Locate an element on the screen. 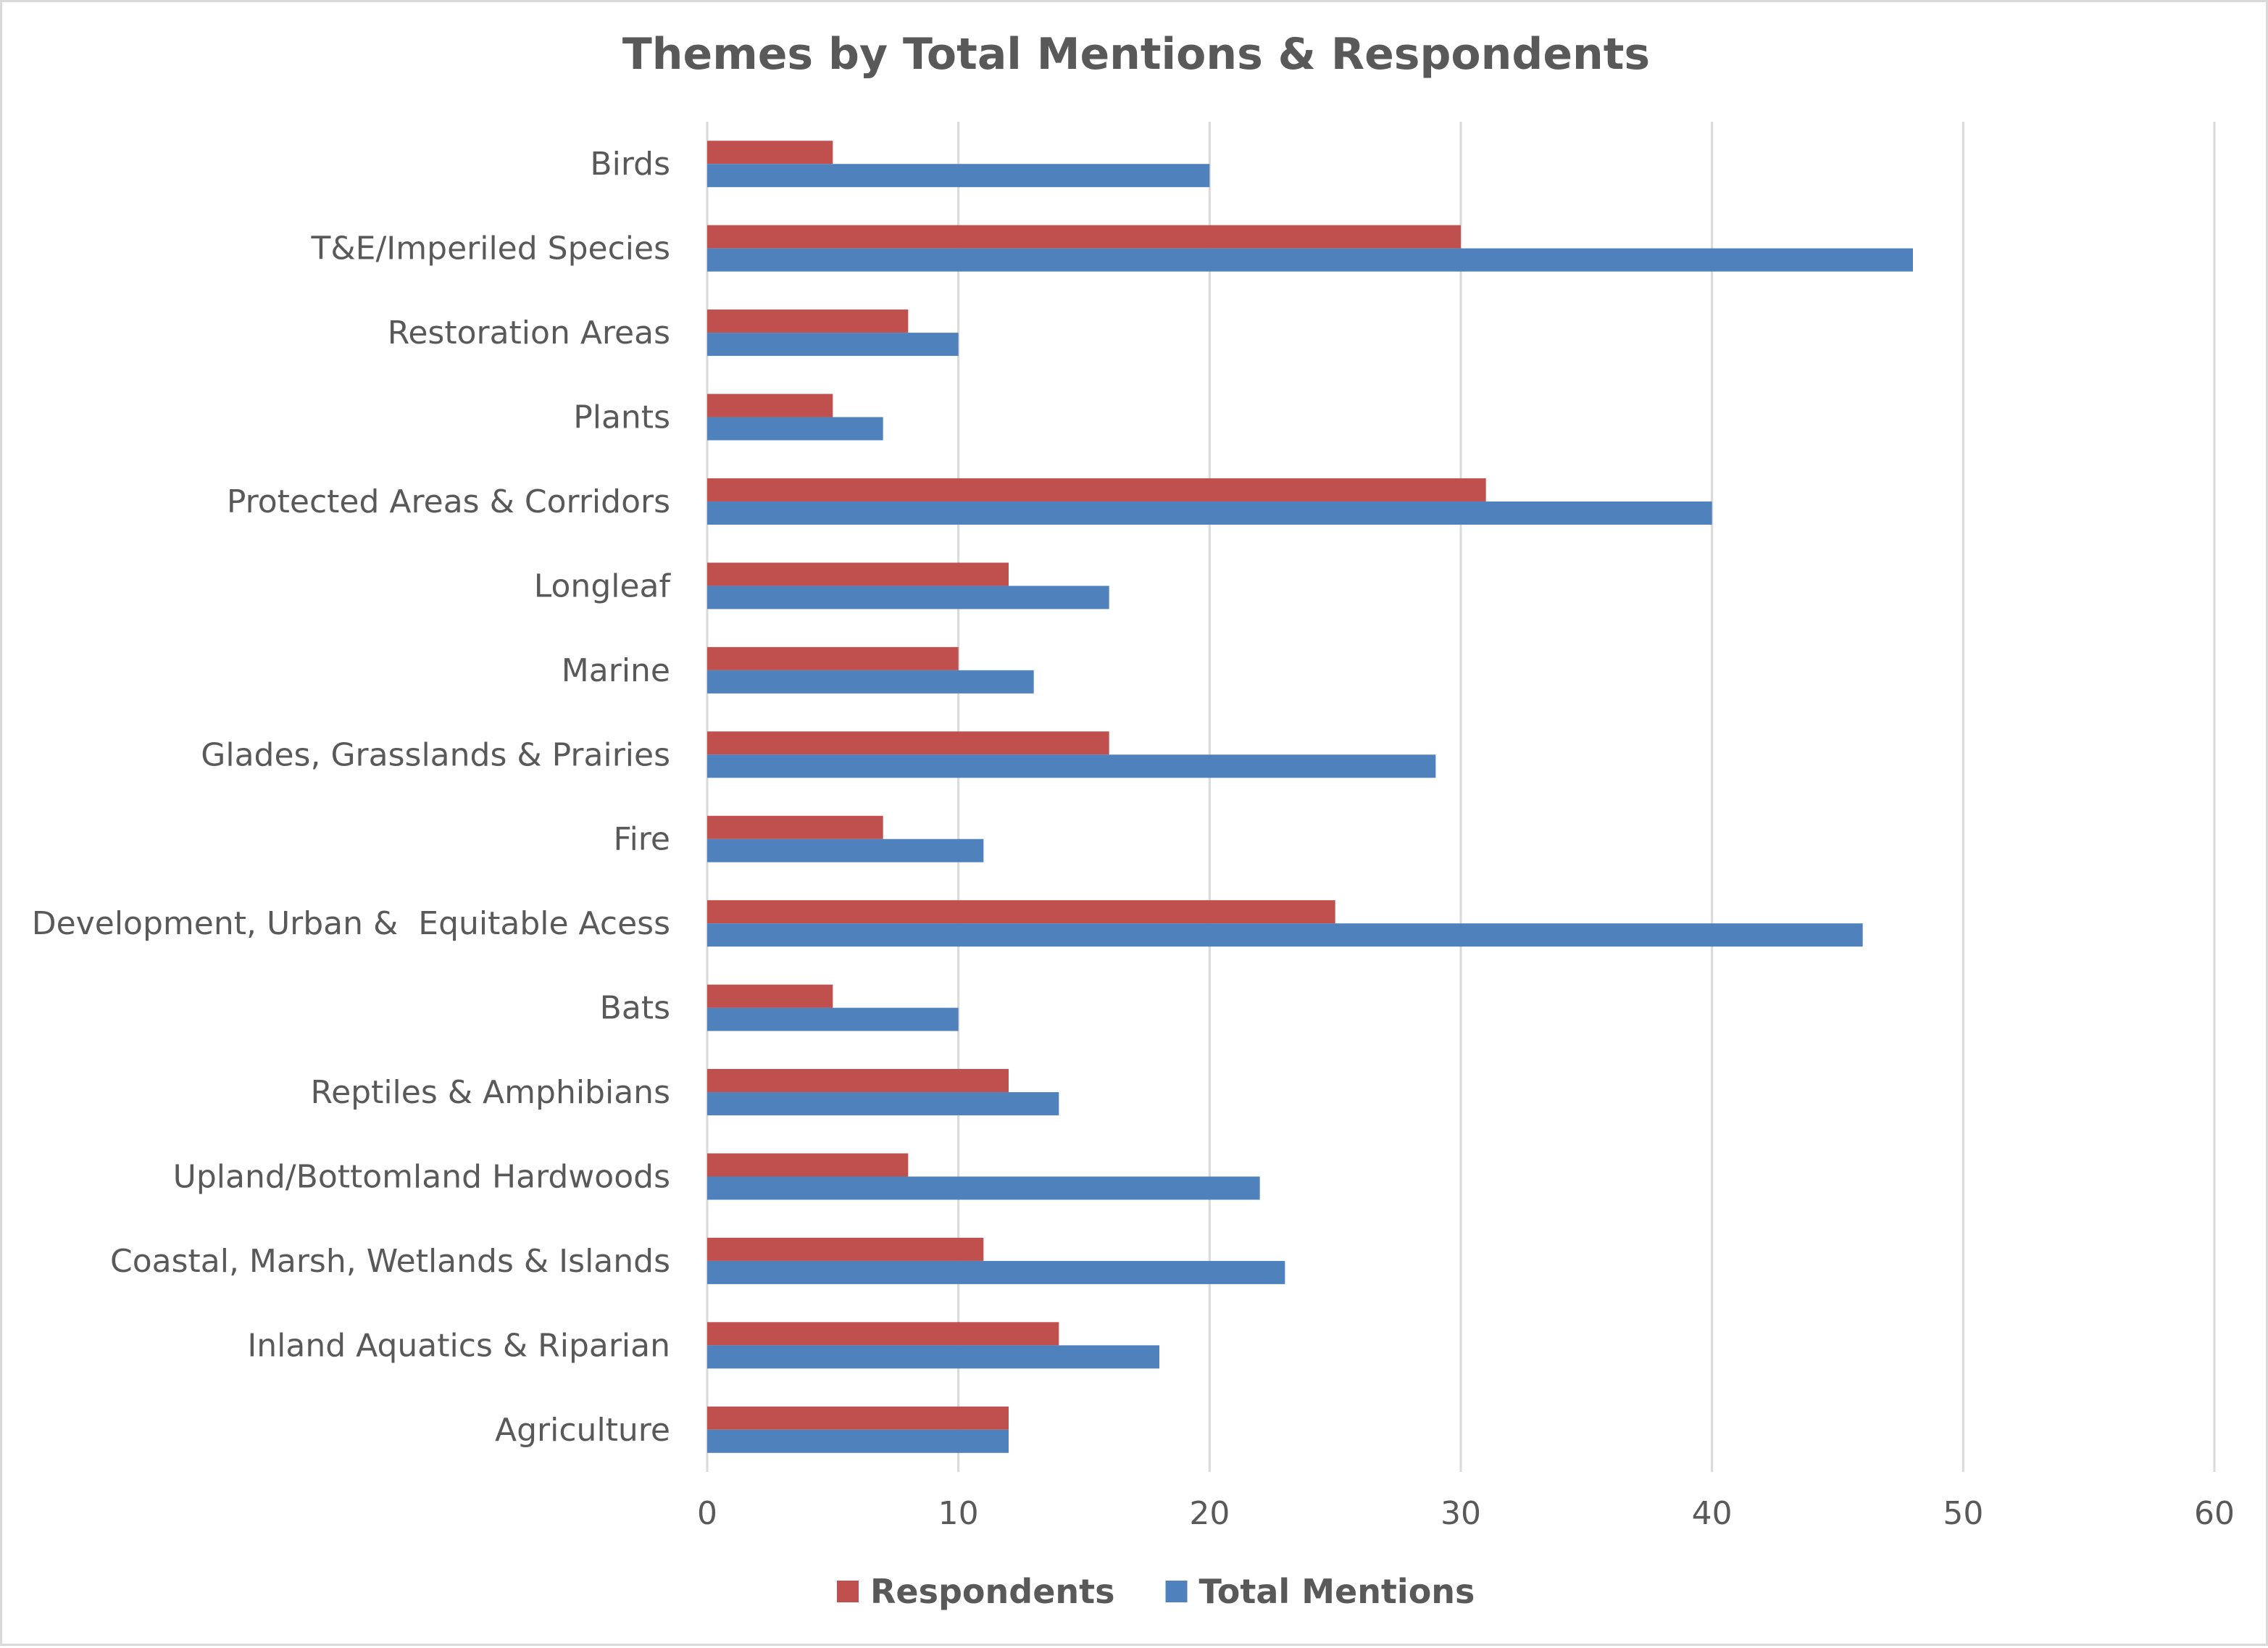 This screenshot has width=2268, height=1648. x-tick-label-0: 0 is located at coordinates (707, 1514).